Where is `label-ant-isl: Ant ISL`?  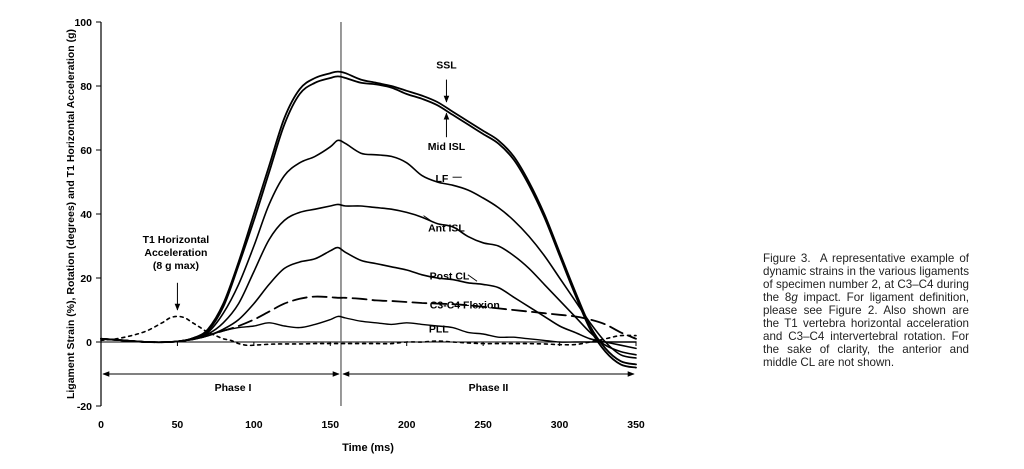
label-ant-isl: Ant ISL is located at coordinates (446, 229).